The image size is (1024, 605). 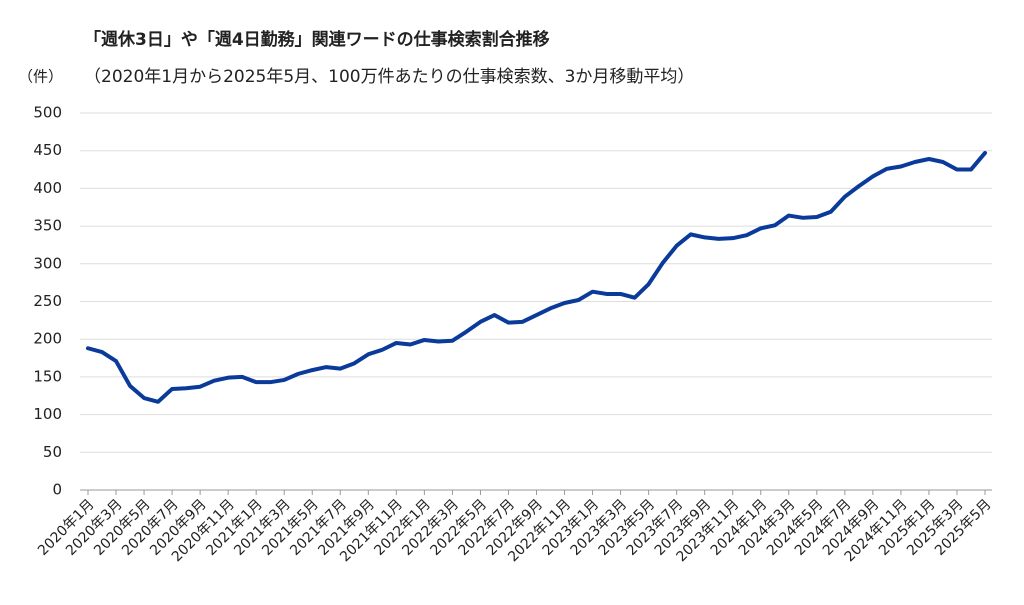 I want to click on y-tick-label: 200, so click(x=47, y=339).